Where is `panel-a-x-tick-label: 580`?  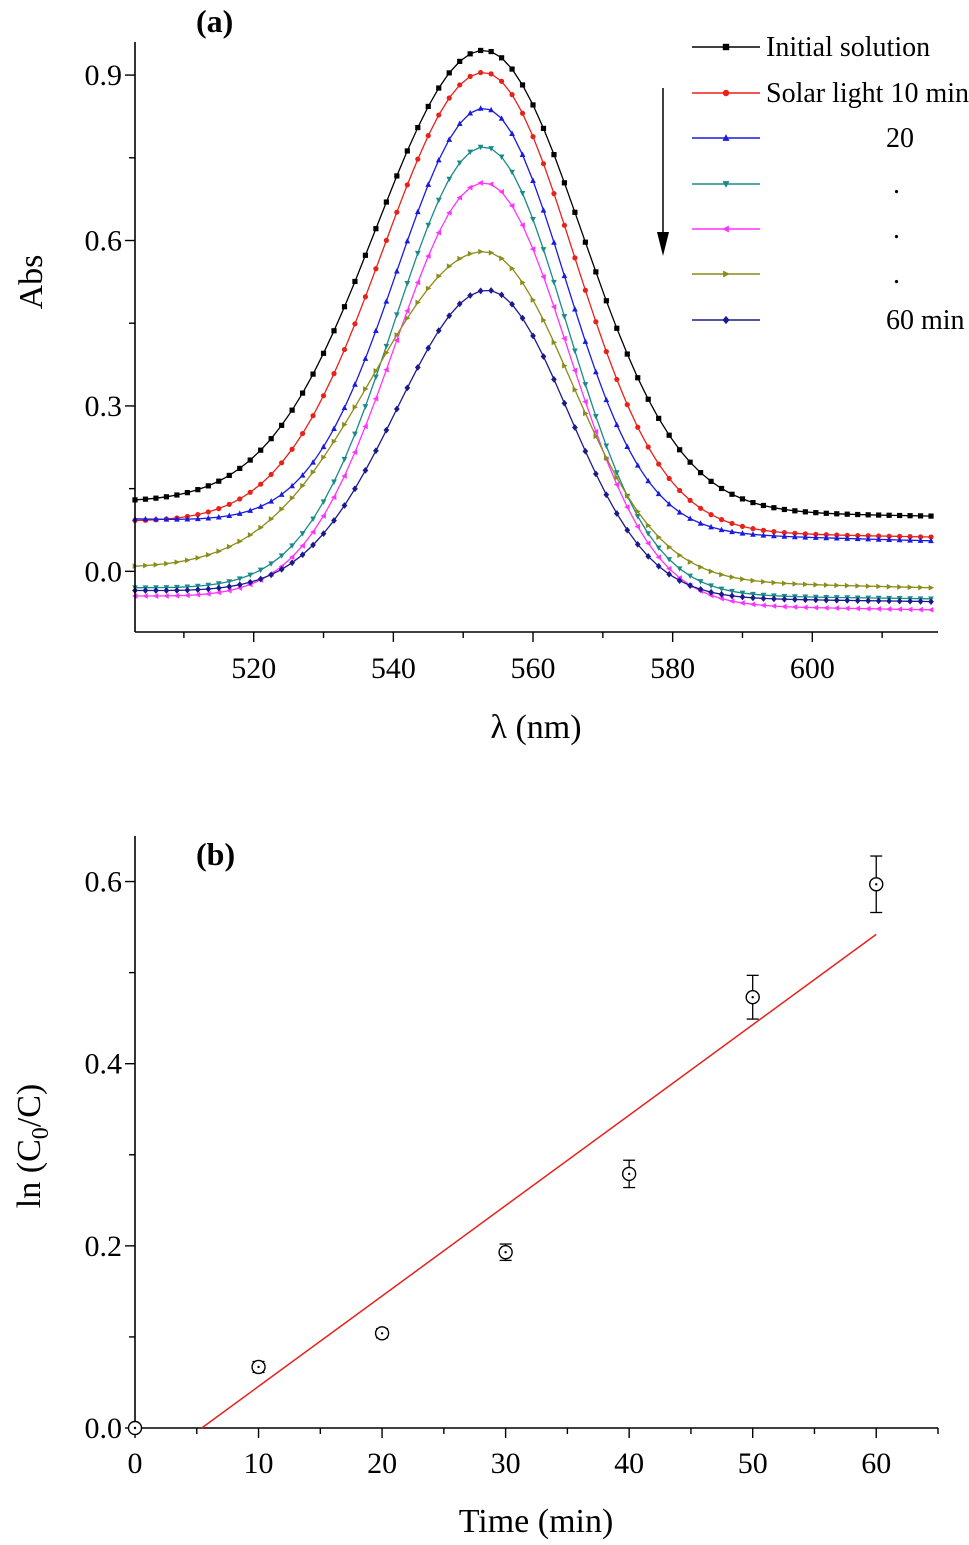 panel-a-x-tick-label: 580 is located at coordinates (672, 668).